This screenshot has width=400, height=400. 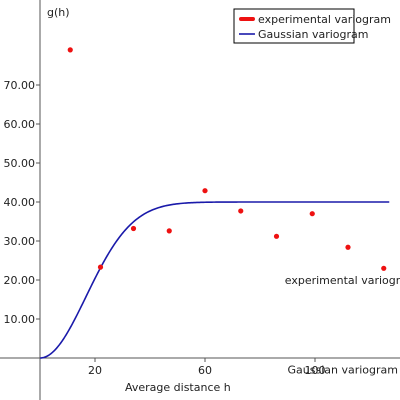 I want to click on x-tick-label: 100, so click(x=315, y=370).